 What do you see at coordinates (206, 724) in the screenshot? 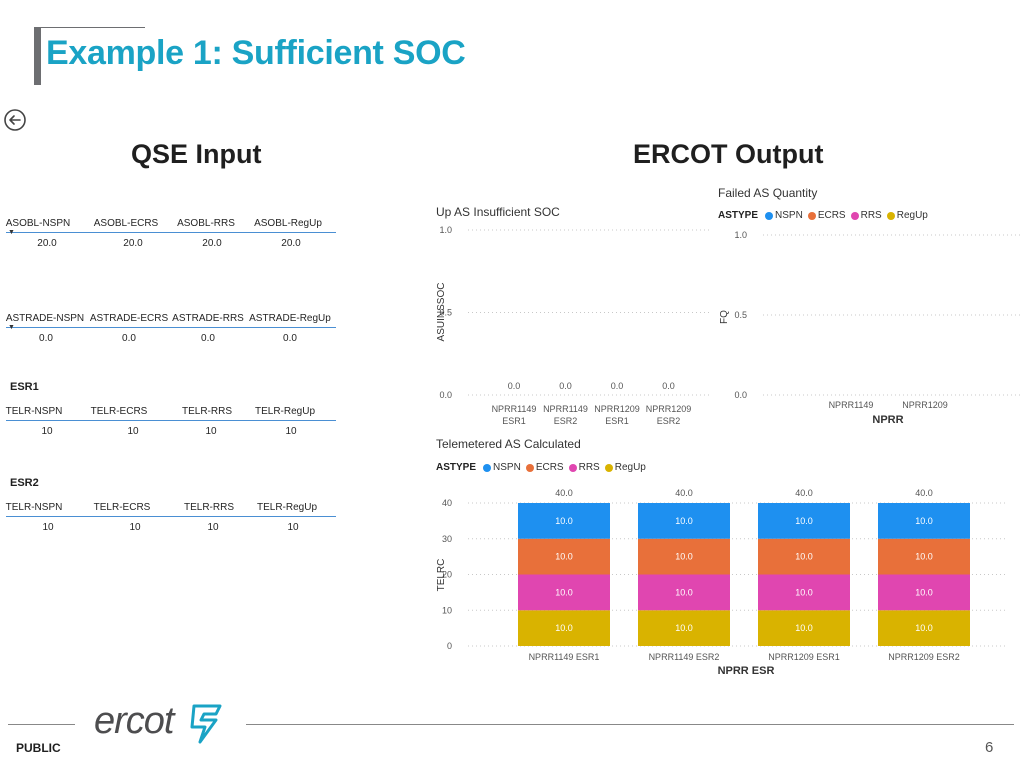
I see `ercot-bolt-icon` at bounding box center [206, 724].